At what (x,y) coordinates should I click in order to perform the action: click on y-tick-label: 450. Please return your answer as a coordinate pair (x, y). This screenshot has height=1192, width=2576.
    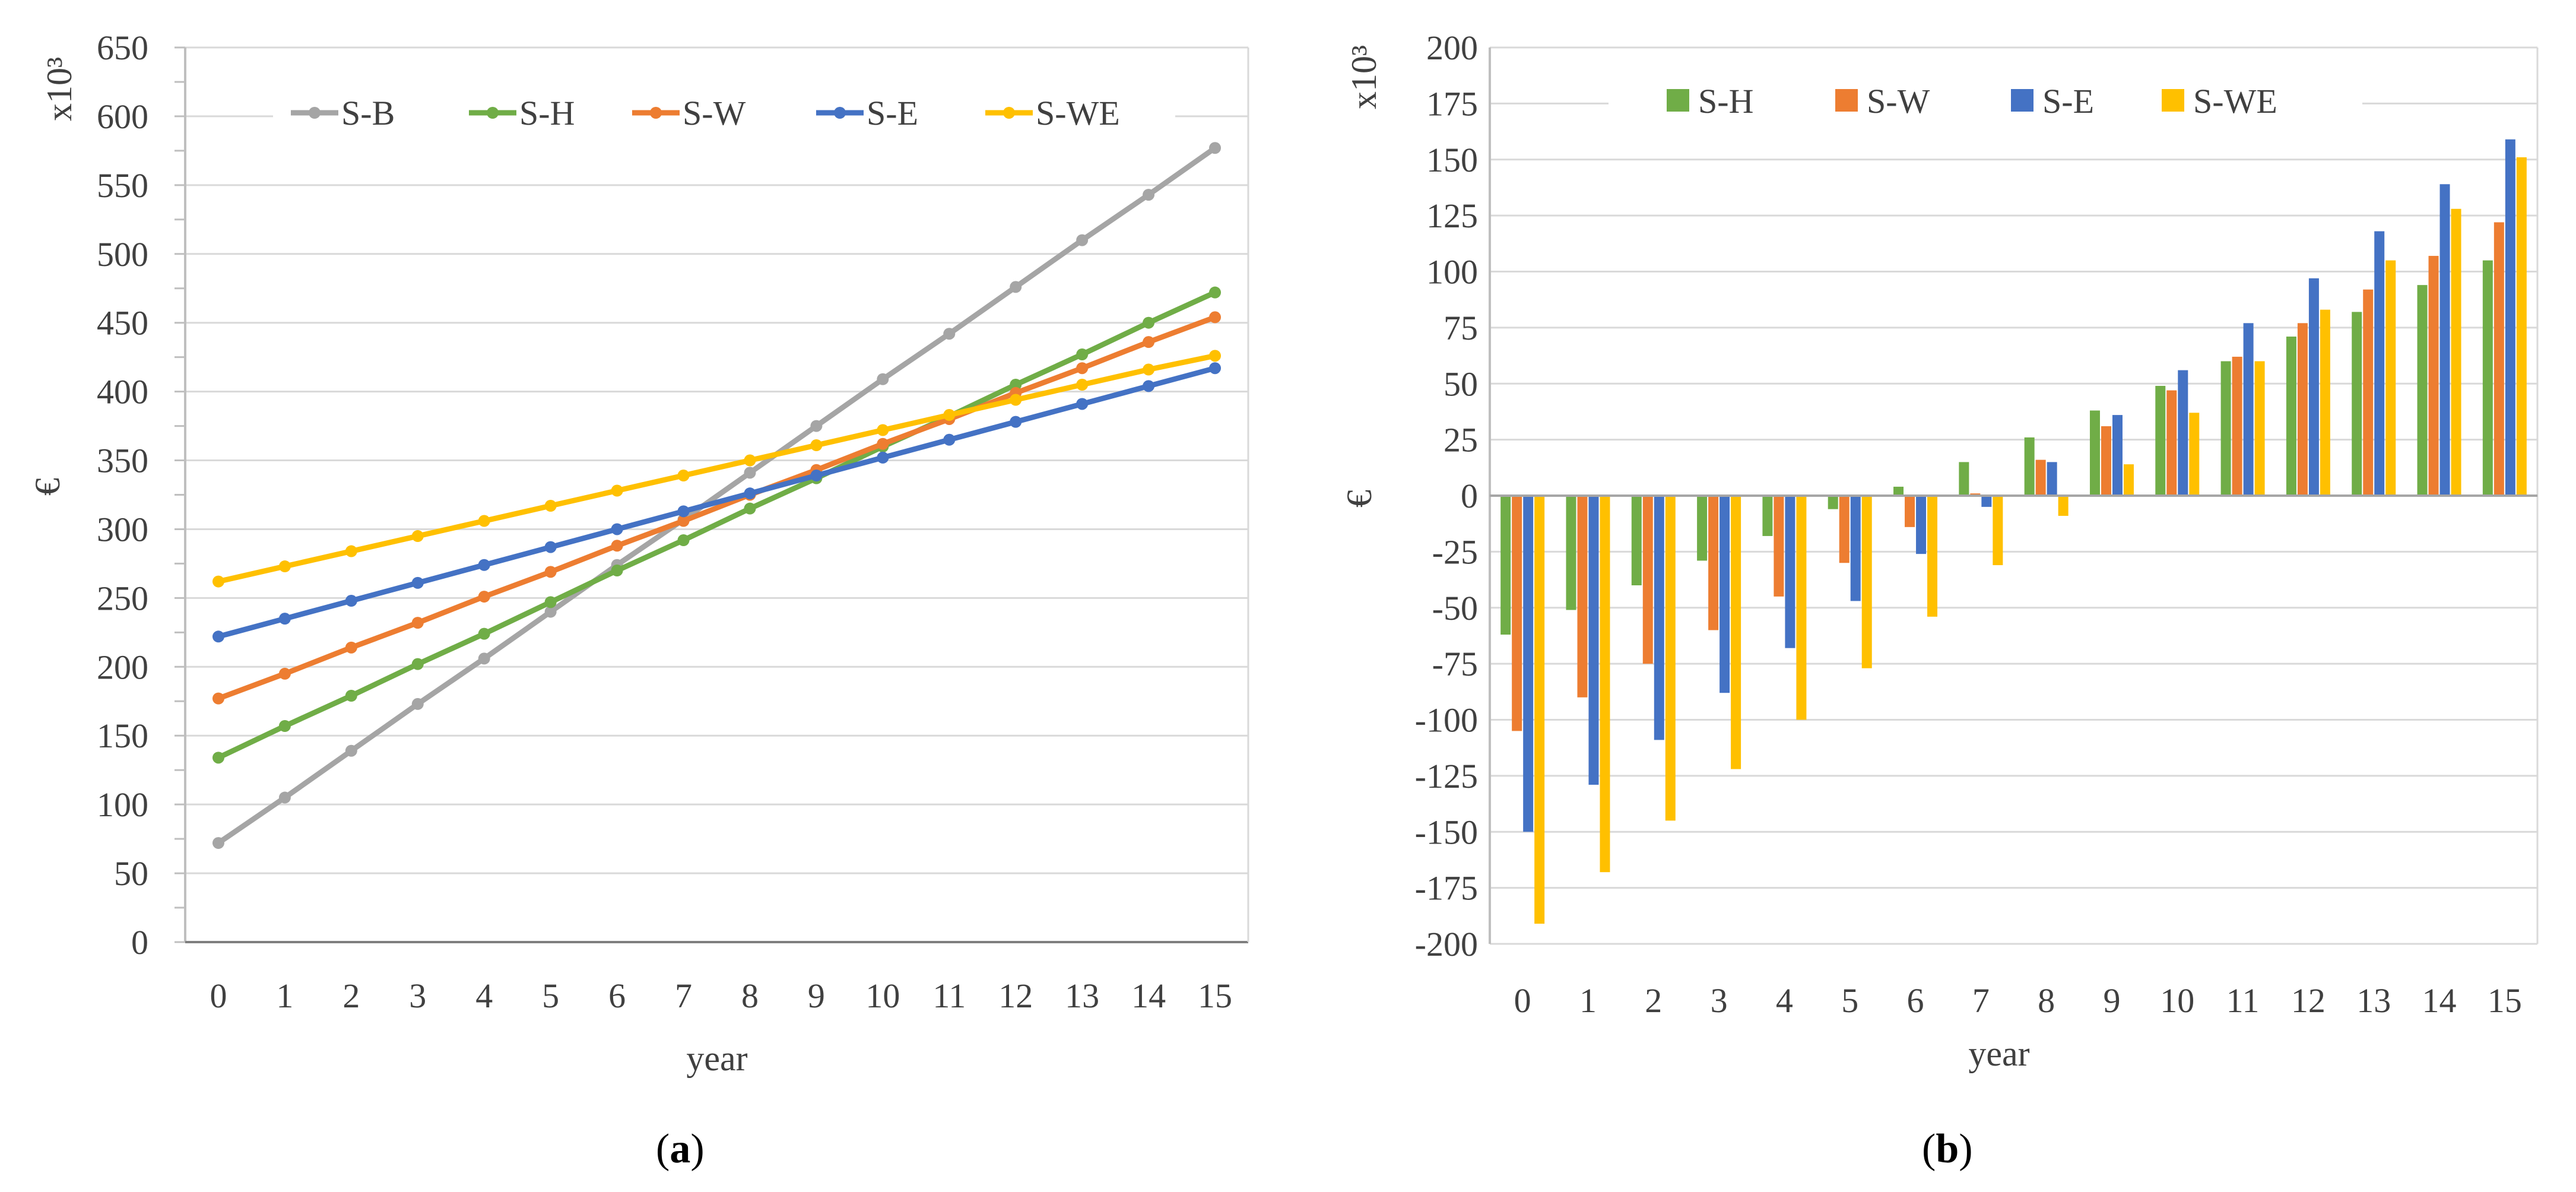
    Looking at the image, I should click on (122, 323).